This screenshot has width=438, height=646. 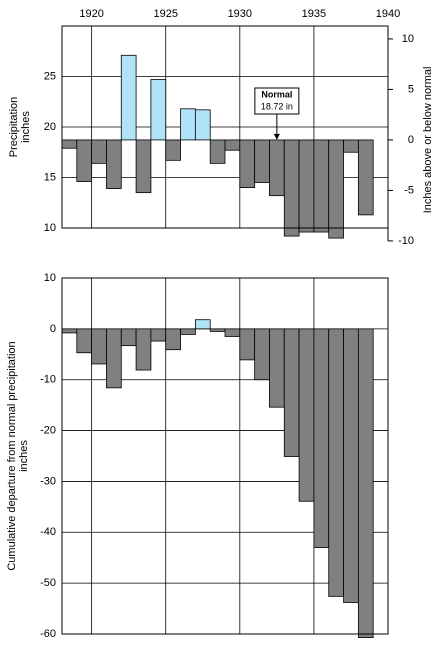 What do you see at coordinates (48, 481) in the screenshot?
I see `y-tick-label: -30` at bounding box center [48, 481].